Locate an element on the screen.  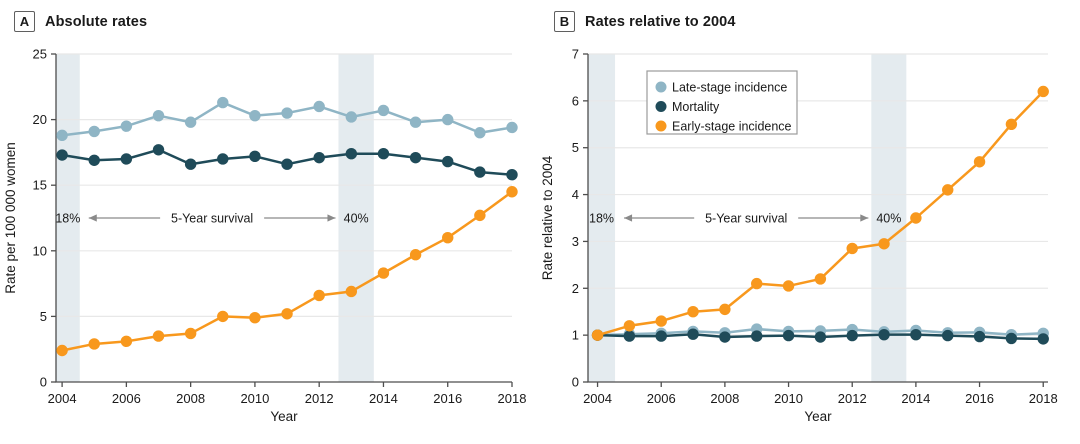
y-tick-label: 20 is located at coordinates (40, 119).